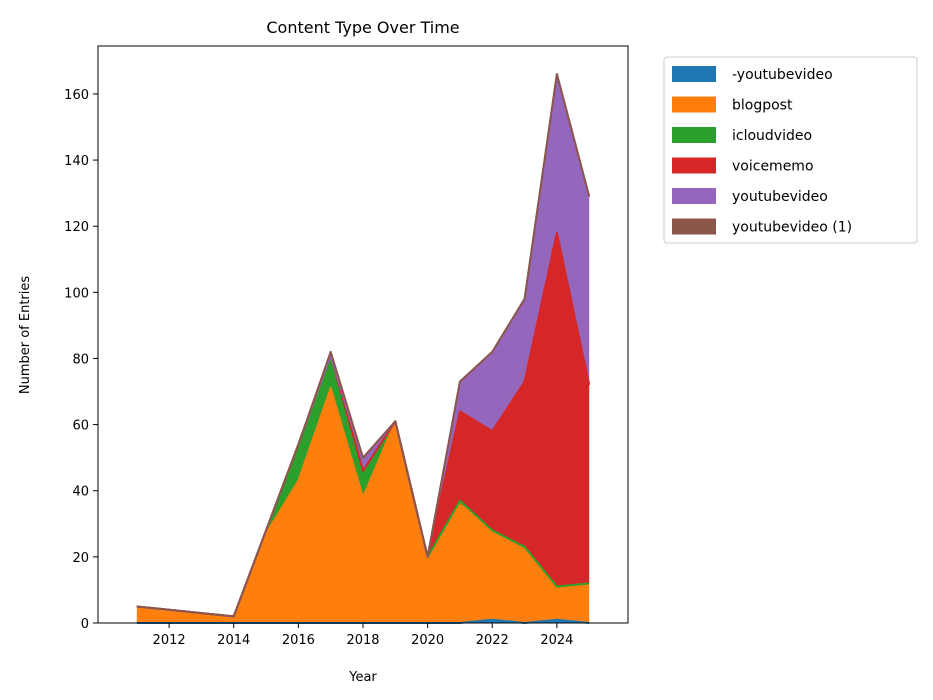 This screenshot has width=933, height=700. What do you see at coordinates (80, 492) in the screenshot?
I see `y-tick-label: 40` at bounding box center [80, 492].